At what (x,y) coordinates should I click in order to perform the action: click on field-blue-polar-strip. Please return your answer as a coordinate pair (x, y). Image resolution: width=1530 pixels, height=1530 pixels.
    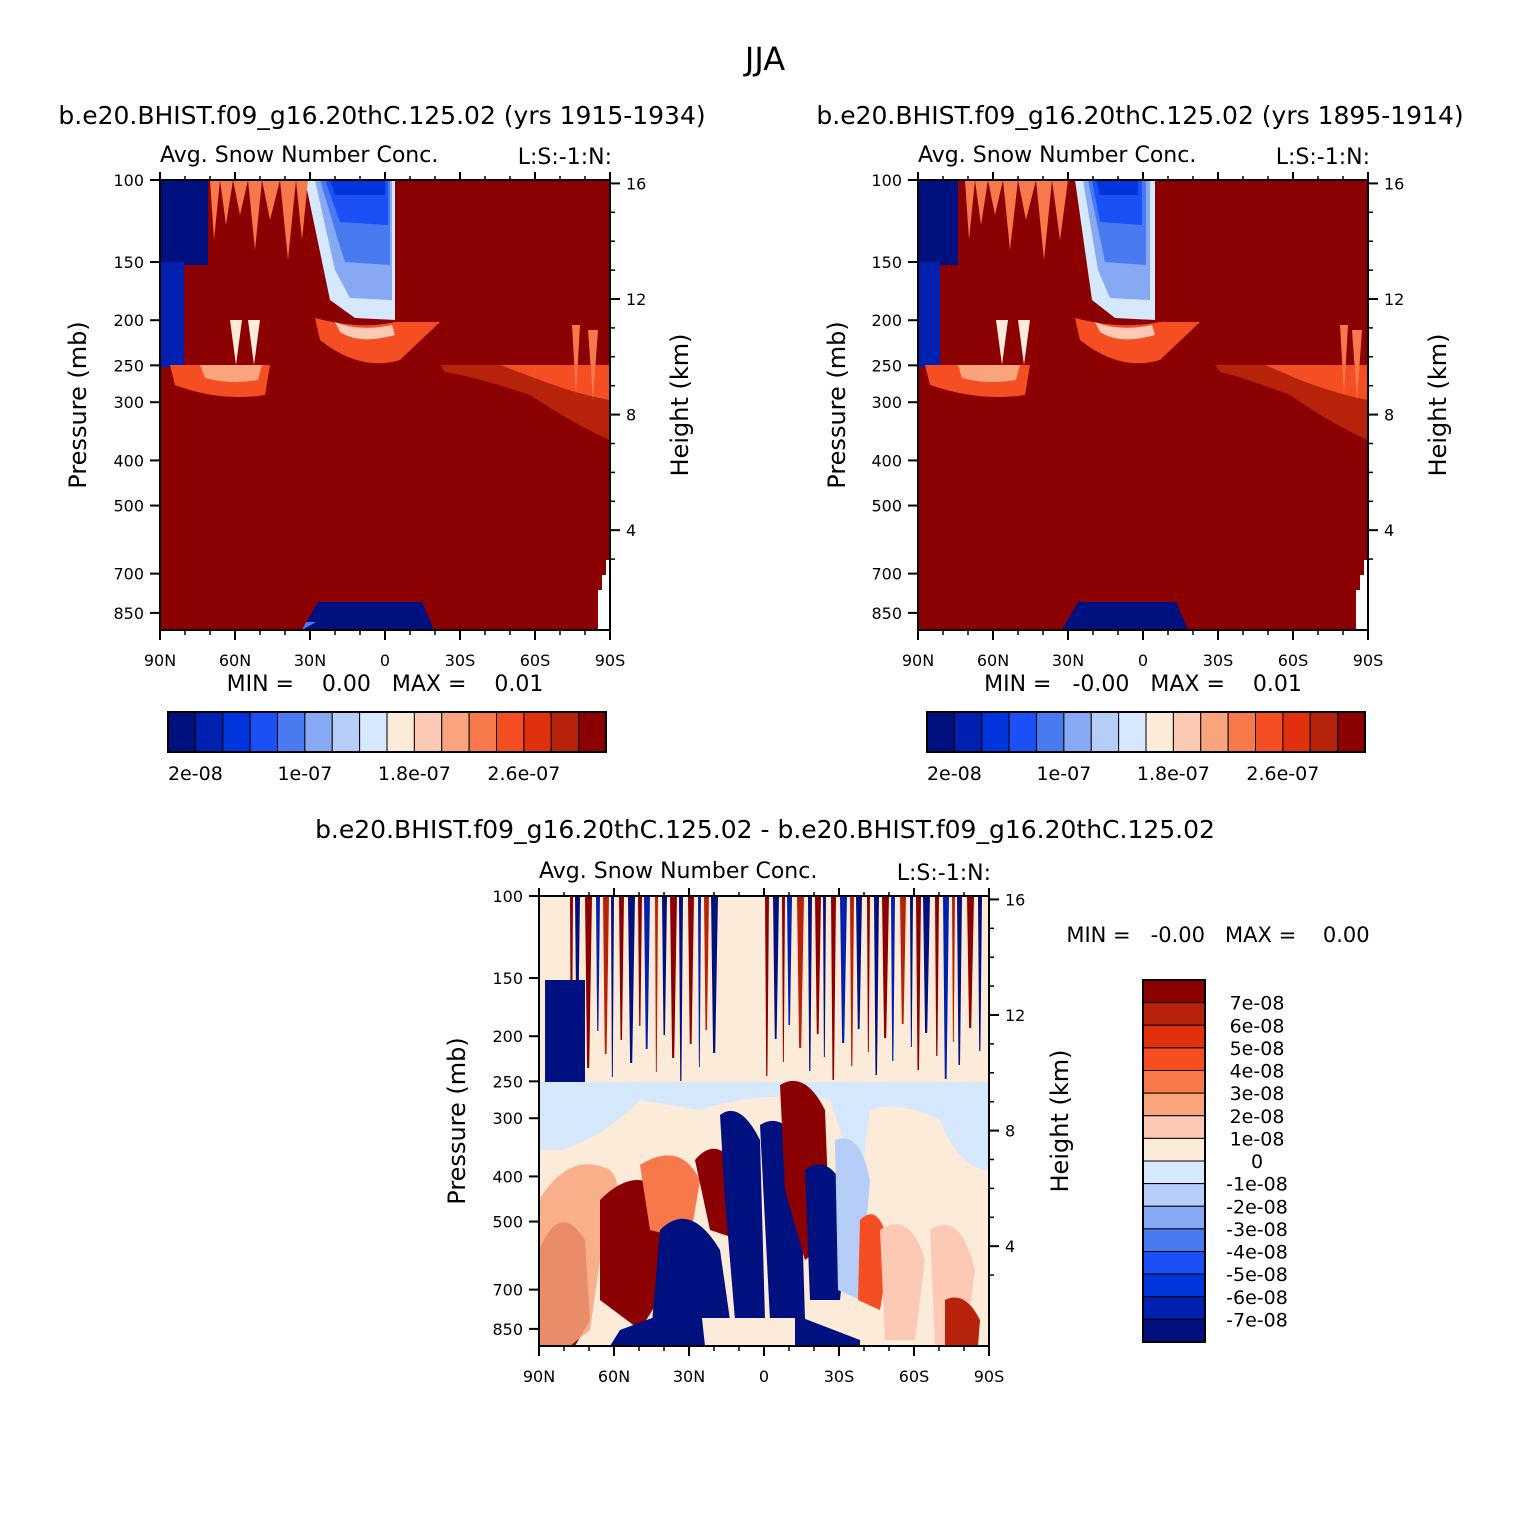
    Looking at the image, I should click on (929, 314).